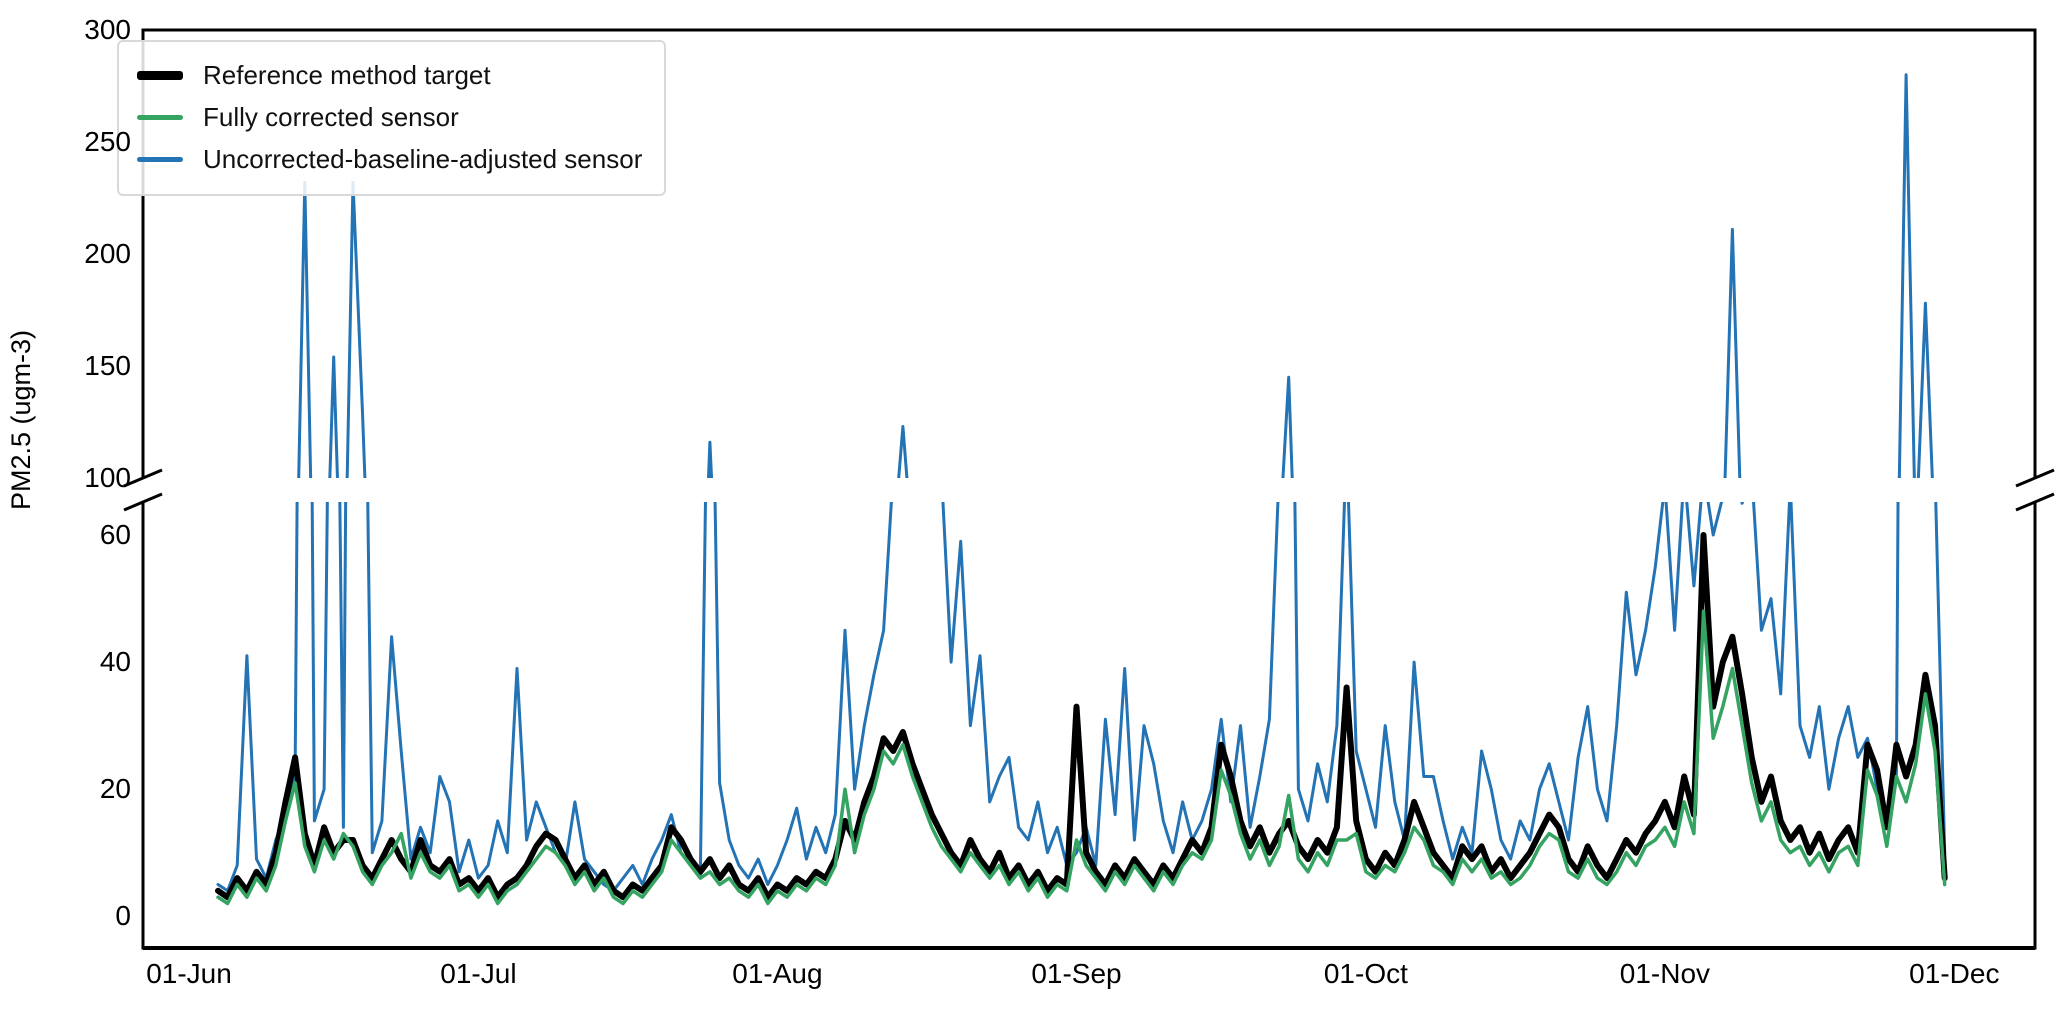  What do you see at coordinates (189, 973) in the screenshot?
I see `x-tick-label: 01-Jun` at bounding box center [189, 973].